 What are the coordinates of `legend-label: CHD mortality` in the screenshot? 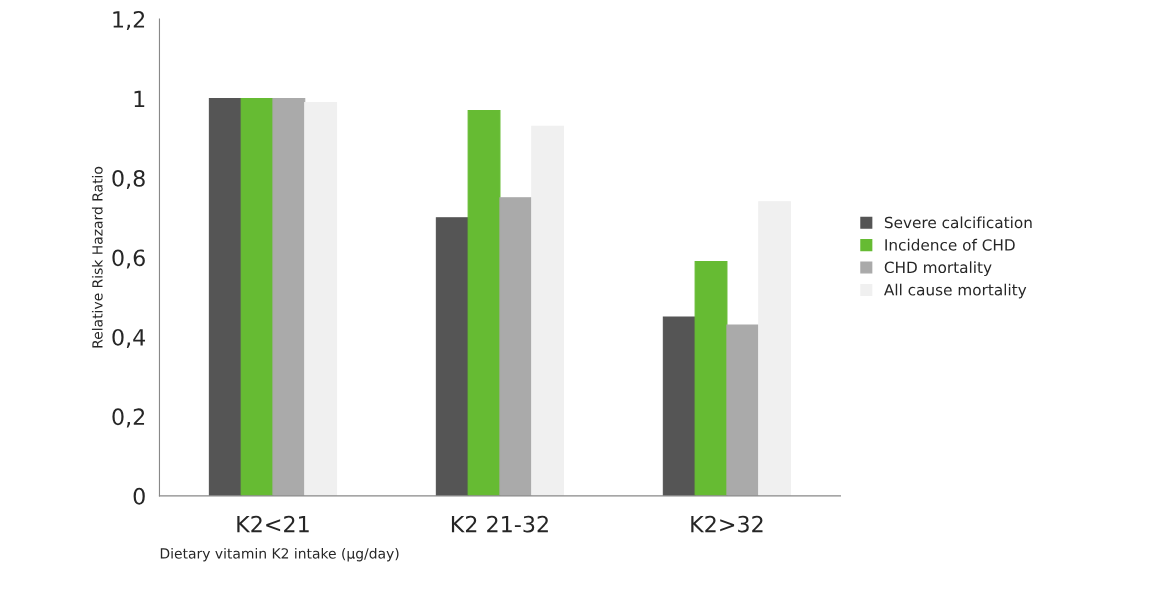 It's located at (938, 269).